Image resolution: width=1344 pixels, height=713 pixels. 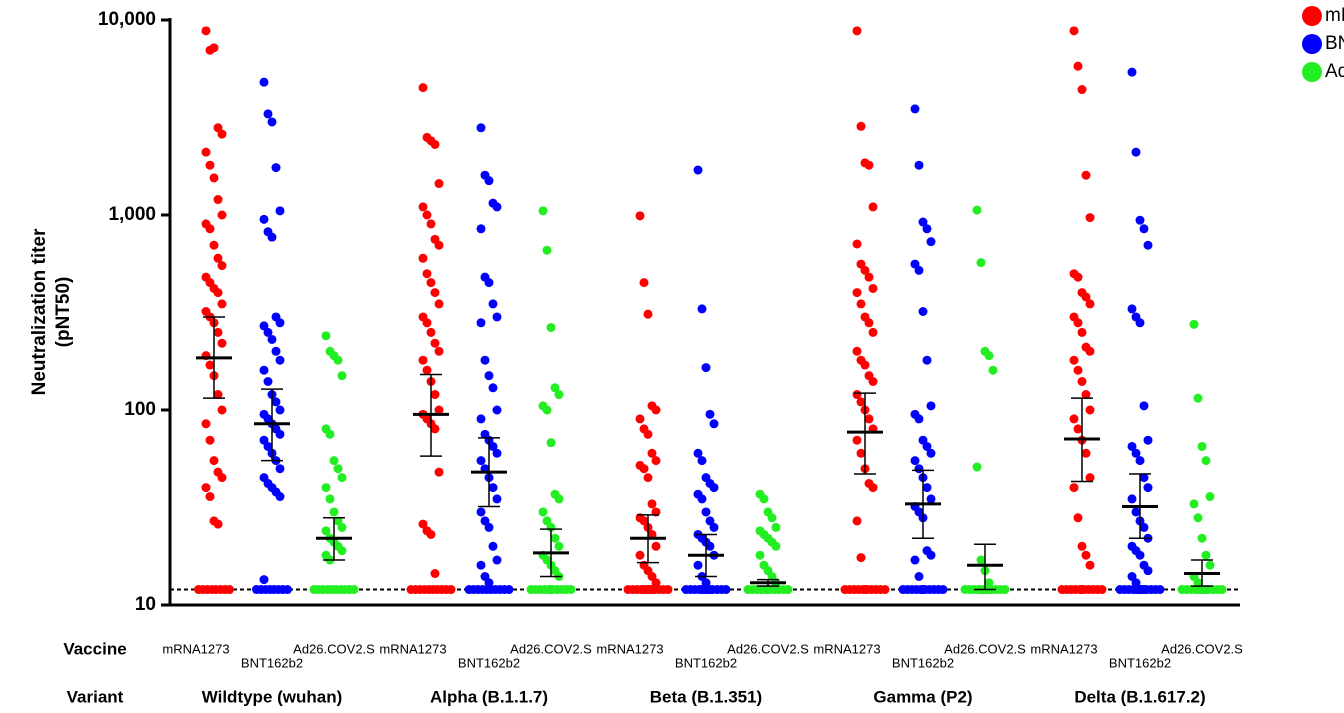 I want to click on variant-label: Beta (B.1.351), so click(x=706, y=696).